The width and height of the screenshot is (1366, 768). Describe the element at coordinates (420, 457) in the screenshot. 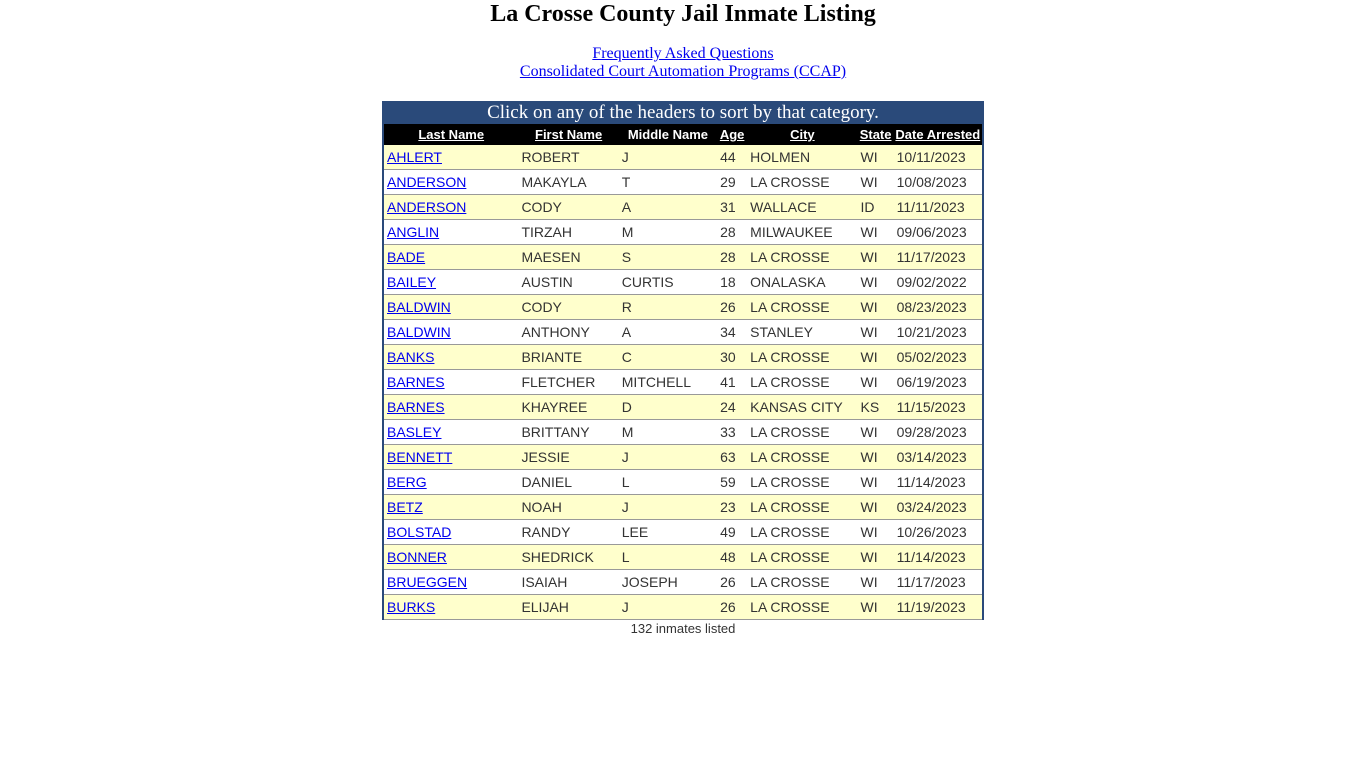

I see `inmate-link: BENNETT` at that location.